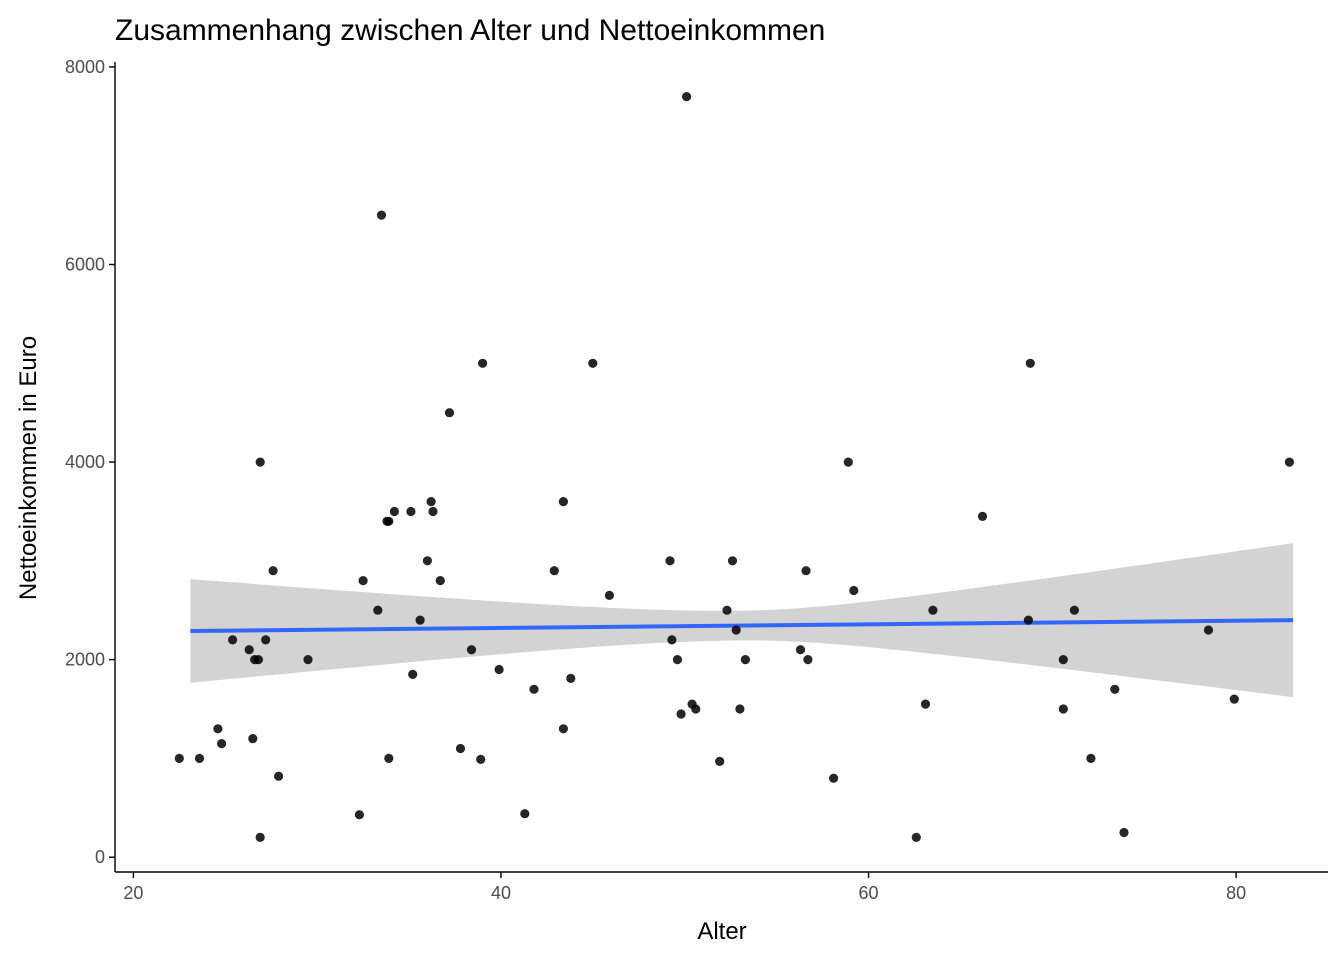 The width and height of the screenshot is (1344, 960). I want to click on x-tick-label: 40, so click(501, 893).